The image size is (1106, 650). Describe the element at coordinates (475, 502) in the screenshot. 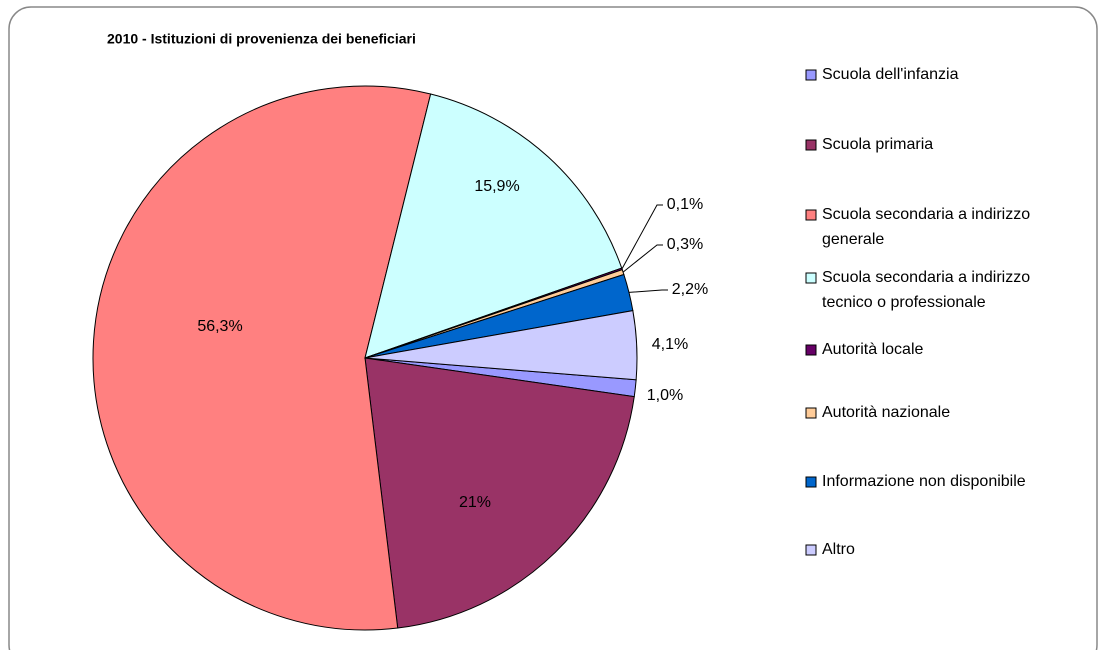

I see `data-label: 21%` at that location.